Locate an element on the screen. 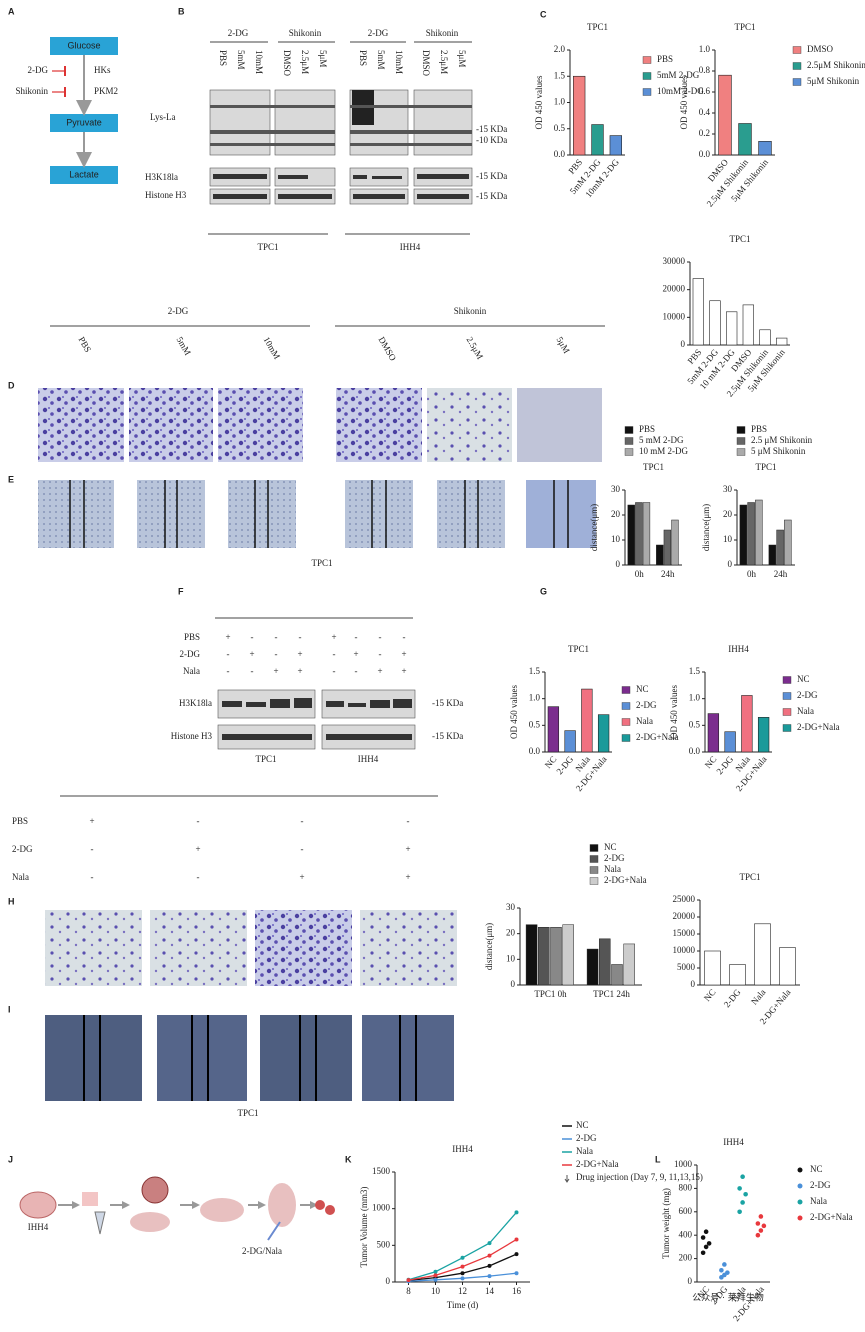  lane-label: 5μM is located at coordinates (323, 58).